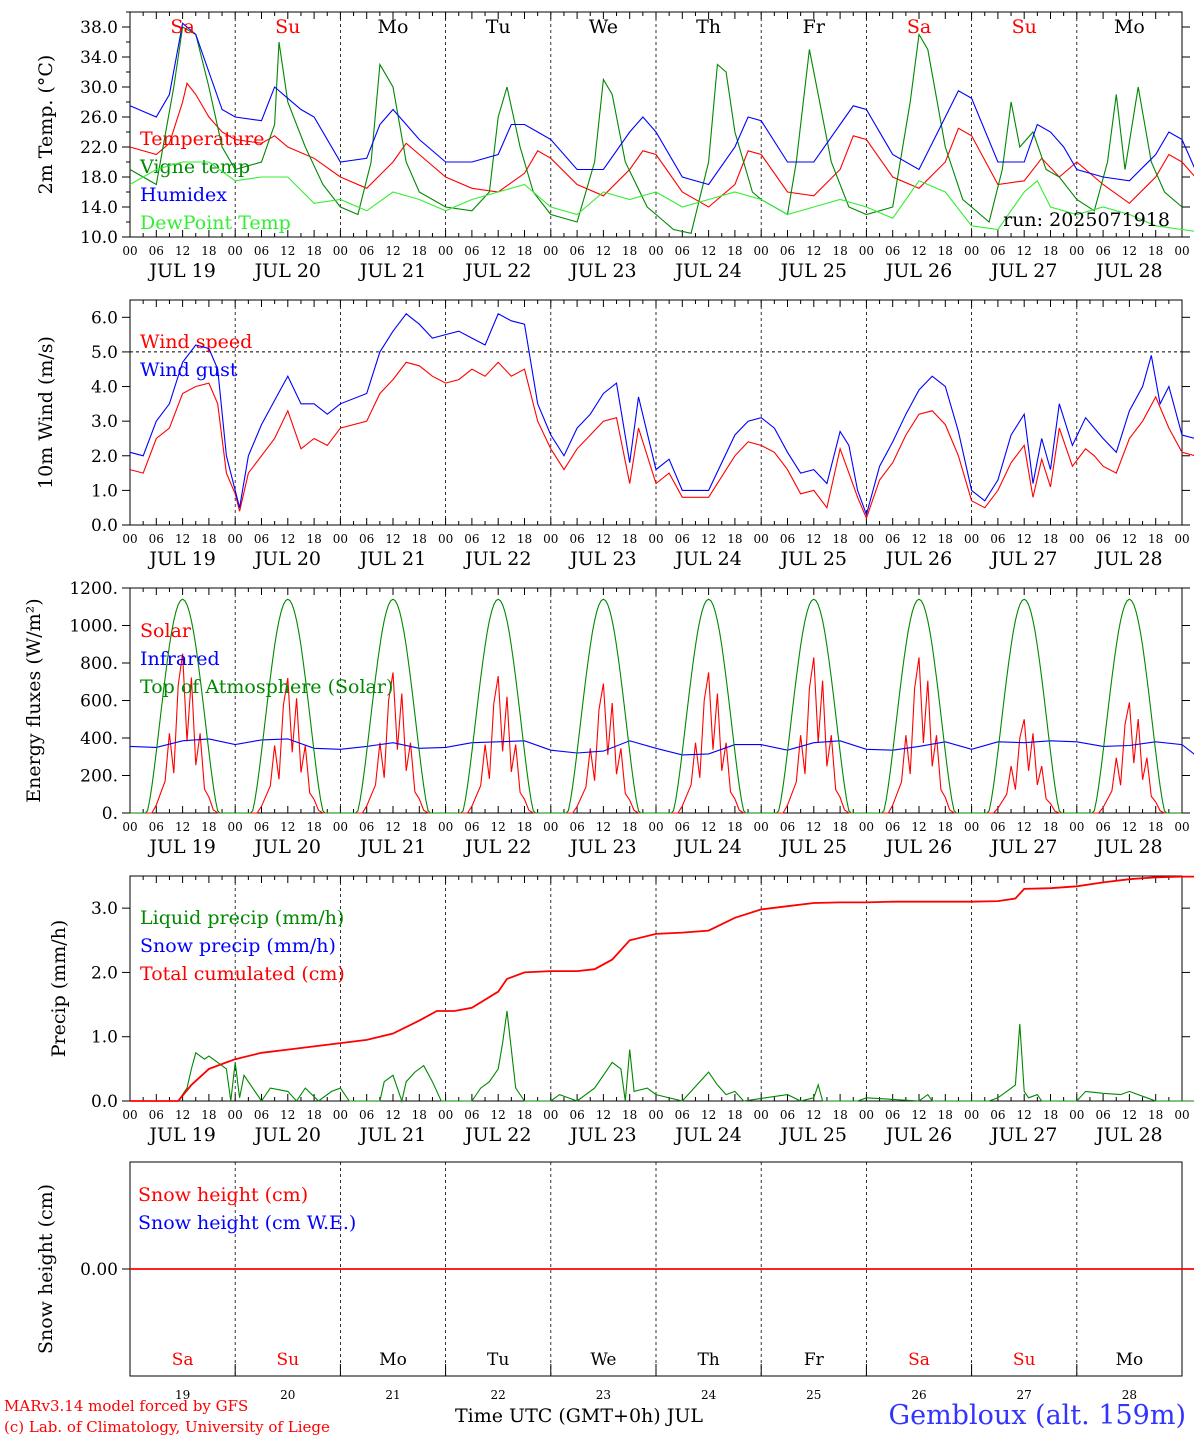 The height and width of the screenshot is (1440, 1194). I want to click on date-label: JUL 23, so click(602, 559).